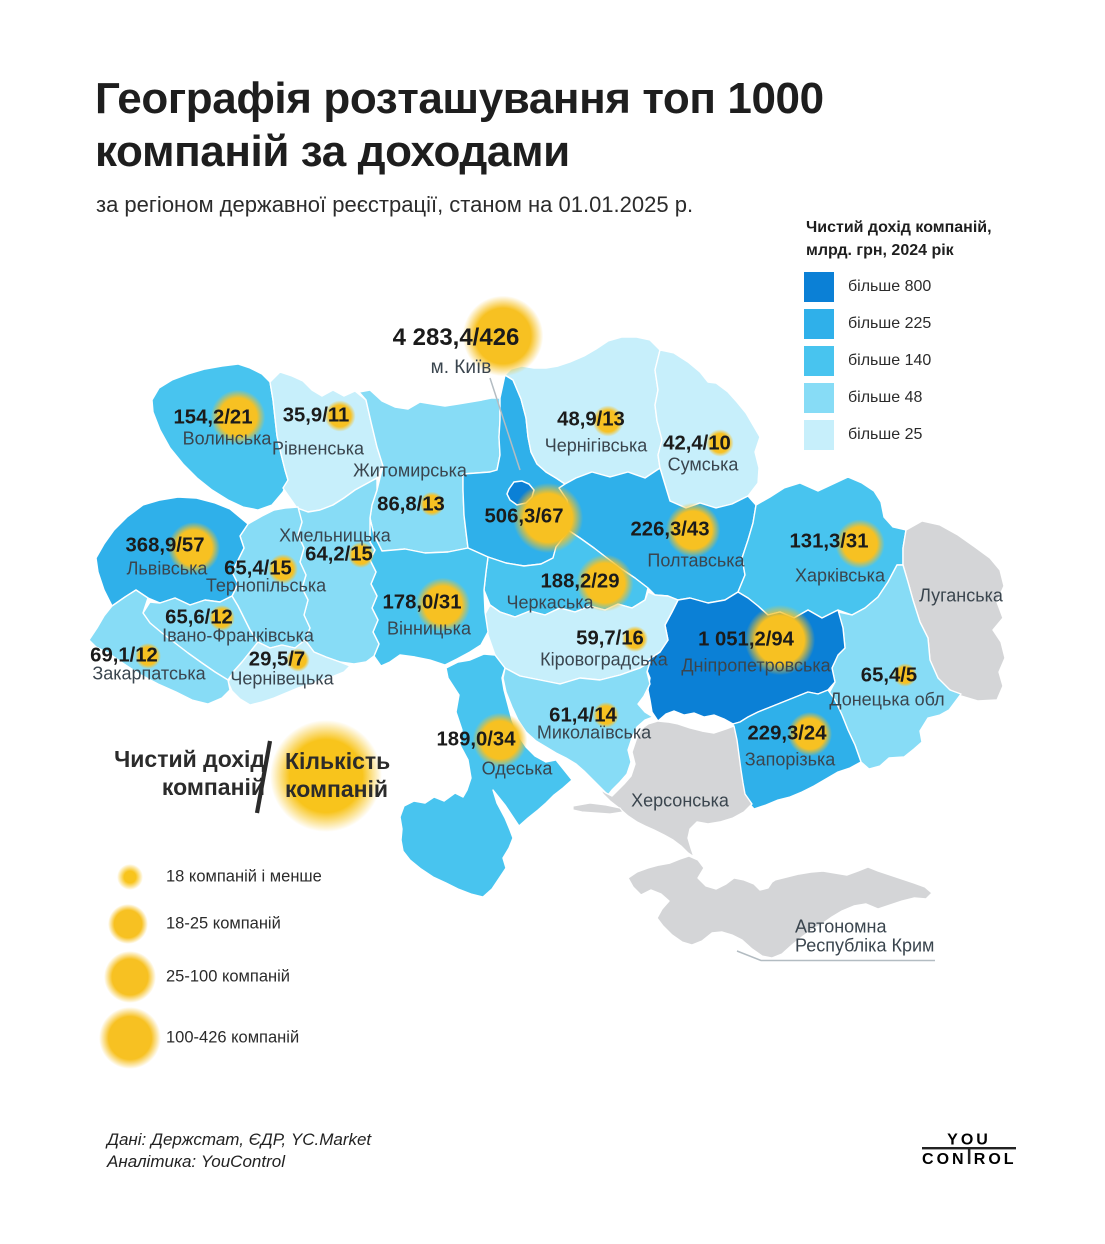  What do you see at coordinates (969, 1139) in the screenshot?
I see `svg-text: YOU` at bounding box center [969, 1139].